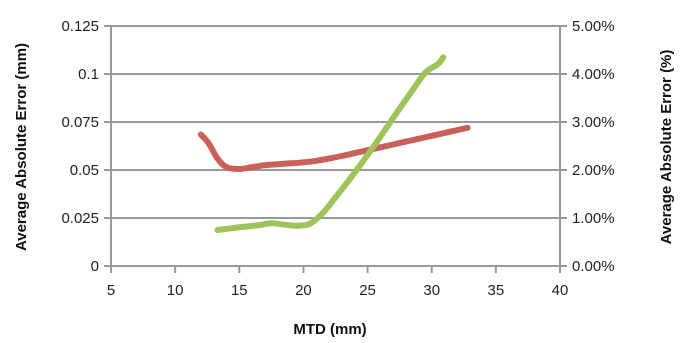  Describe the element at coordinates (111, 290) in the screenshot. I see `x-tick-label: 5` at that location.